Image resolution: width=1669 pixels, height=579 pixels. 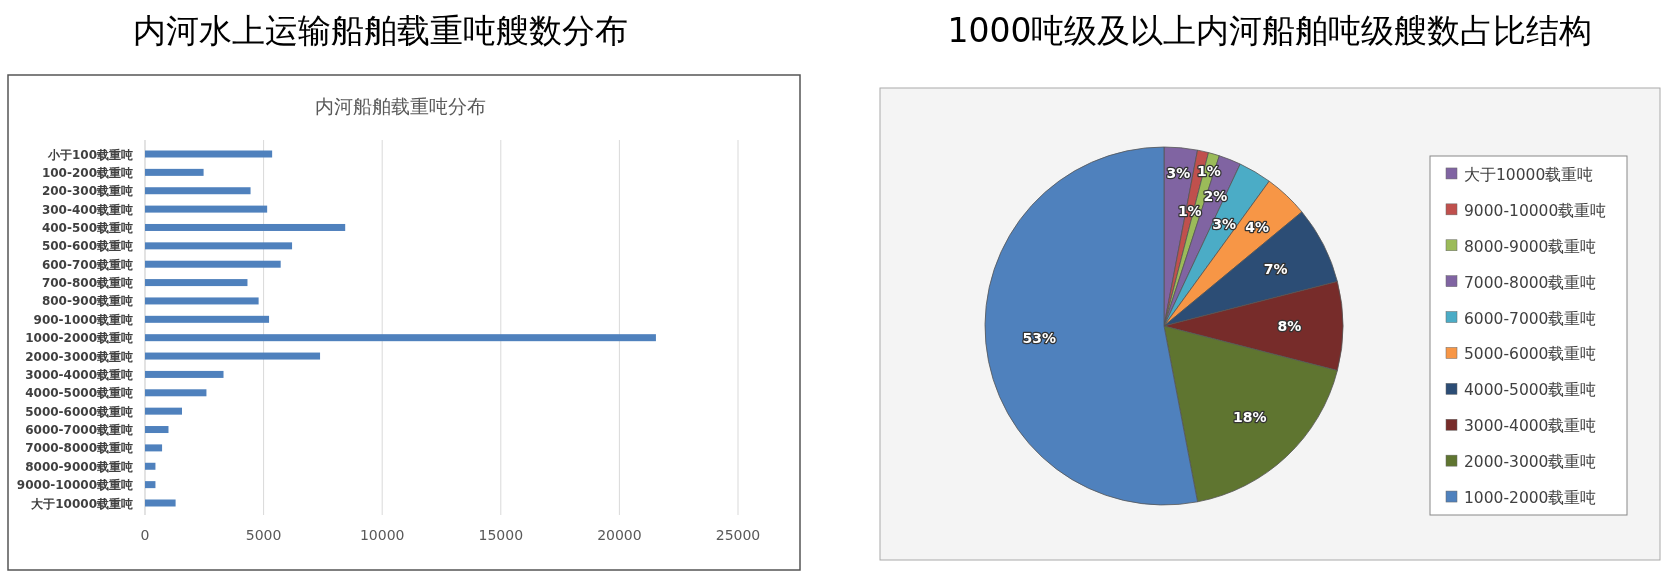 What do you see at coordinates (74, 485) in the screenshot?
I see `y-tick-label: 9000-10000载重吨` at bounding box center [74, 485].